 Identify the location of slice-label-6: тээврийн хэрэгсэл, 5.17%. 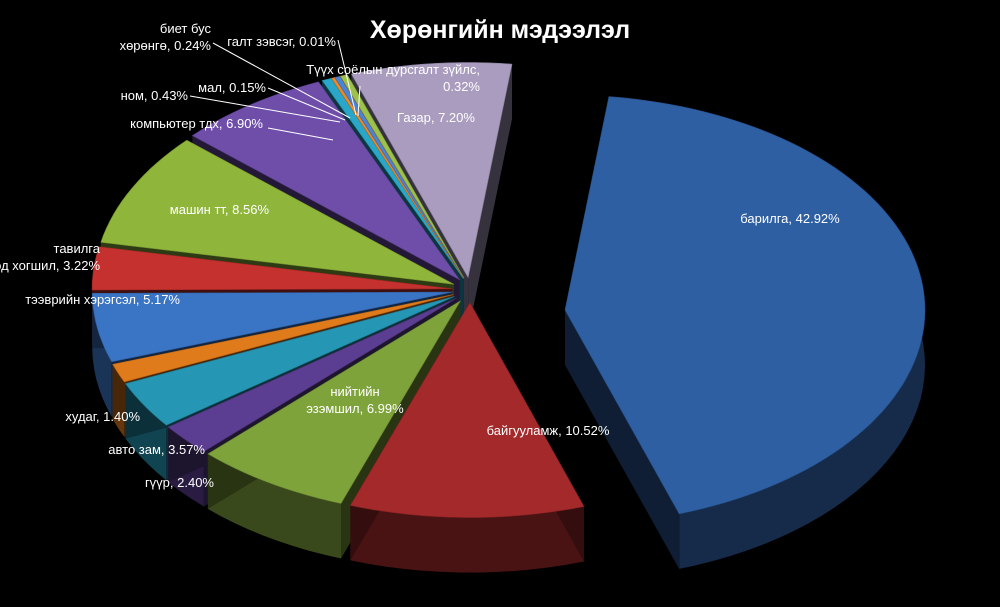
(102, 299).